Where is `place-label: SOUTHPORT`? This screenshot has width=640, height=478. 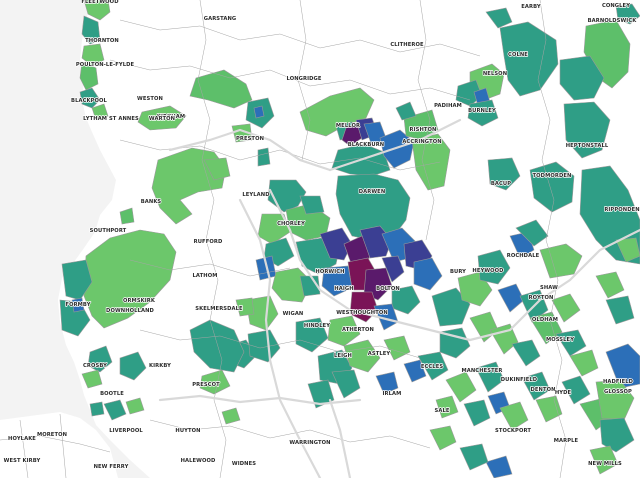
place-label: SOUTHPORT is located at coordinates (108, 231).